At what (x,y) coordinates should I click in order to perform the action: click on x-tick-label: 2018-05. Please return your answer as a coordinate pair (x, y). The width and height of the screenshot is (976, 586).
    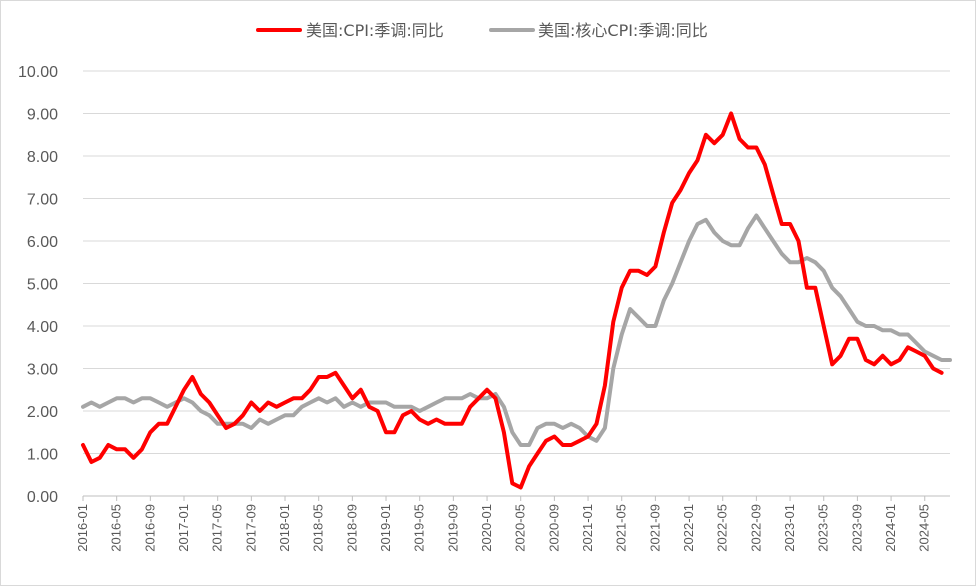
    Looking at the image, I should click on (318, 528).